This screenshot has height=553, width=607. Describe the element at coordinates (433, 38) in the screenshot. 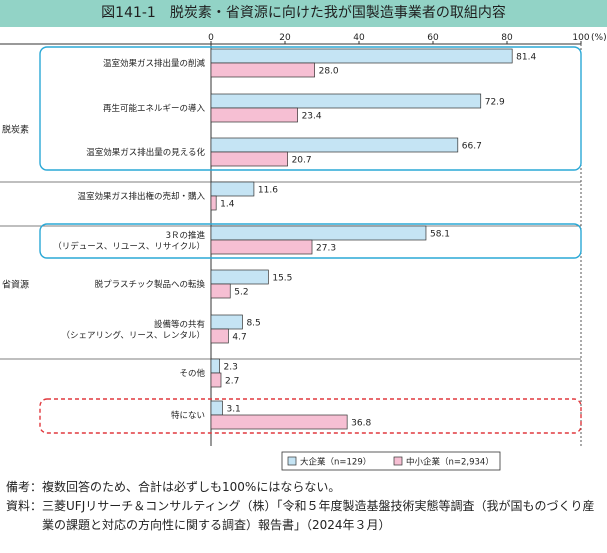

I see `x-tick-label: 60` at that location.